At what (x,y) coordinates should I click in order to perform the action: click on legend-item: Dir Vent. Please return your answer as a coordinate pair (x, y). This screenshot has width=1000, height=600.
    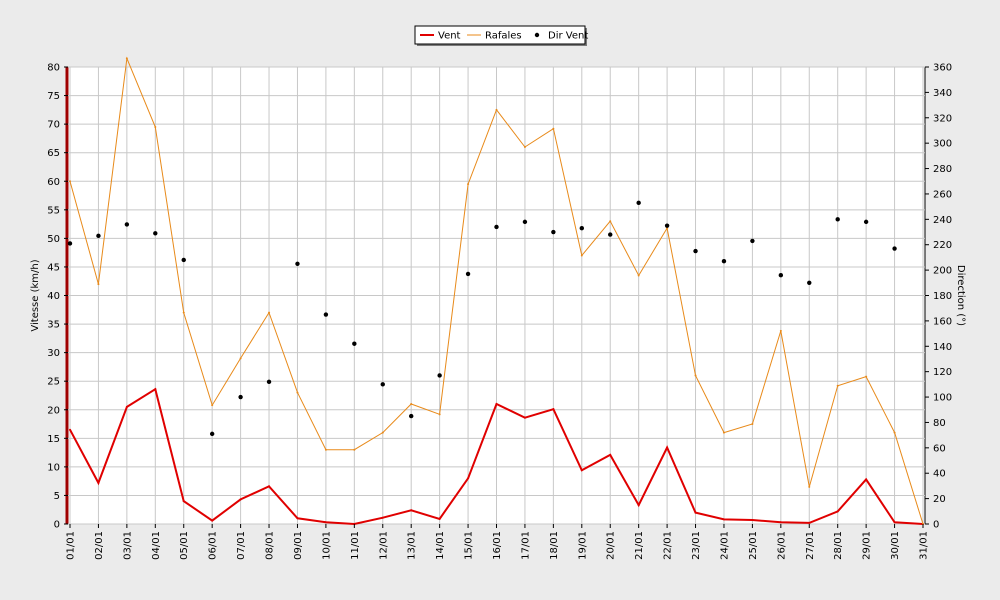
    Looking at the image, I should click on (561, 36).